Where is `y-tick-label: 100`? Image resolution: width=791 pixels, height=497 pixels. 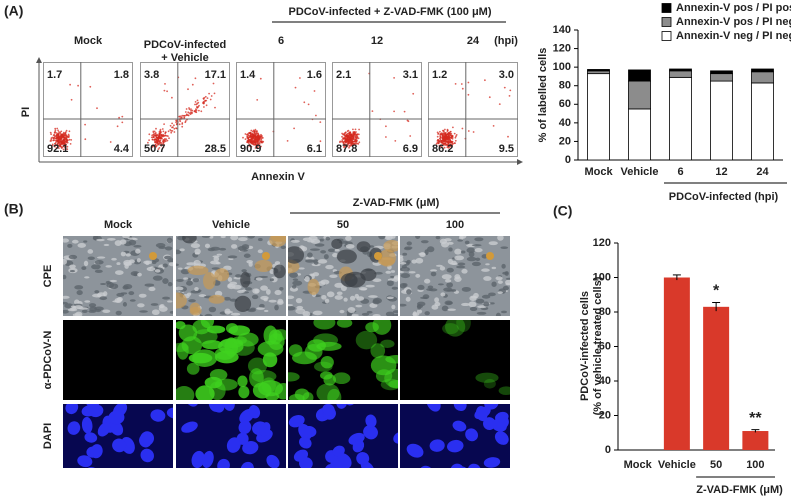
y-tick-label: 100 is located at coordinates (602, 277).